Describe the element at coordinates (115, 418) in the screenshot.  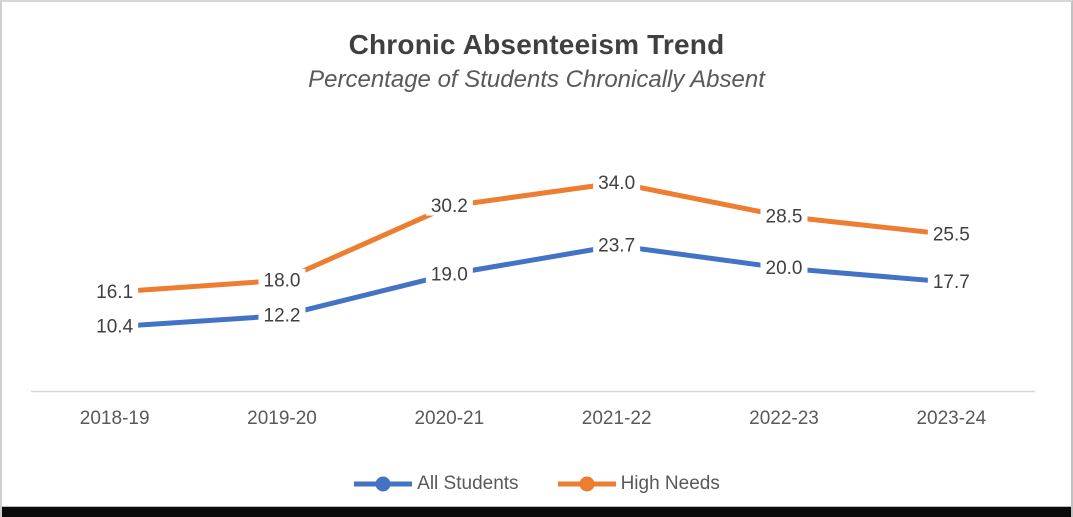
I see `x-tick-label-2018-19: 2018-19` at that location.